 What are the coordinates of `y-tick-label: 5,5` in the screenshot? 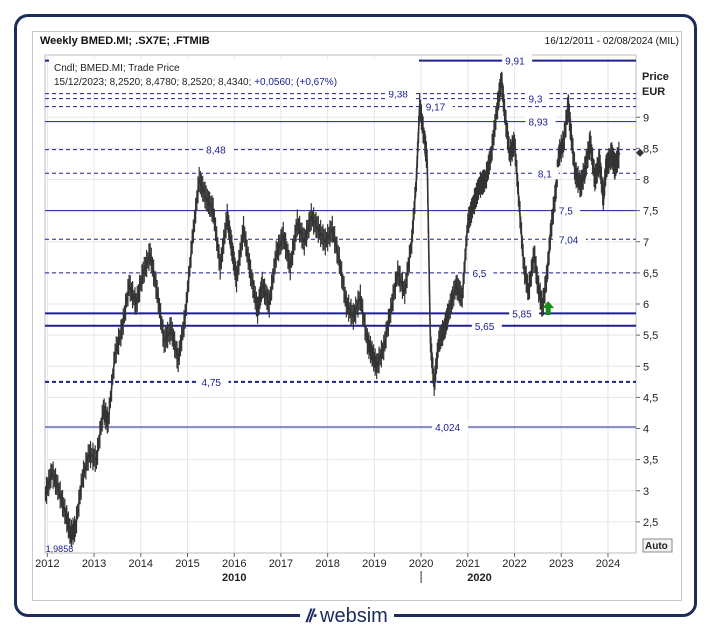 It's located at (650, 336).